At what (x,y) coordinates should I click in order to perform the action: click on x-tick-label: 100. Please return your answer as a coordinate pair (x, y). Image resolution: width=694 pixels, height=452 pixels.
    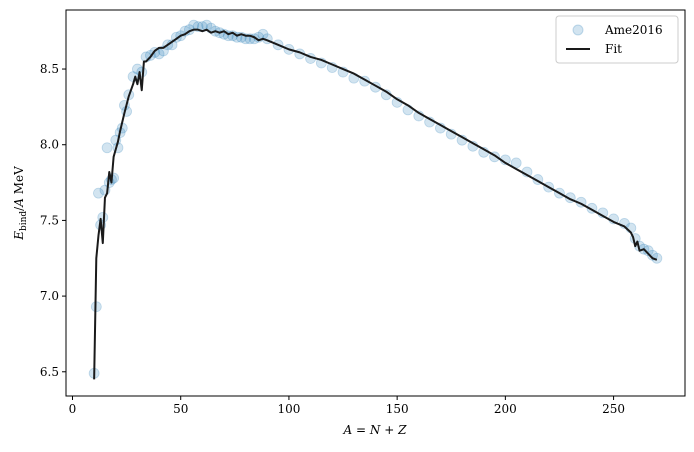
    Looking at the image, I should click on (288, 409).